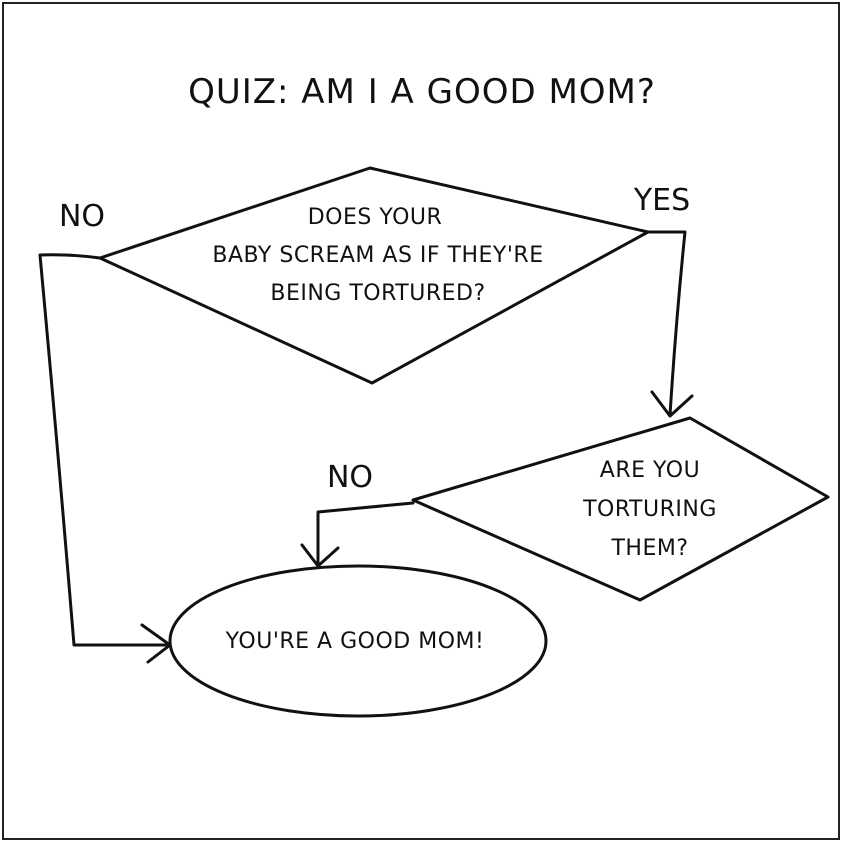 The height and width of the screenshot is (845, 845). Describe the element at coordinates (350, 477) in the screenshot. I see `no-label-2: NO` at that location.